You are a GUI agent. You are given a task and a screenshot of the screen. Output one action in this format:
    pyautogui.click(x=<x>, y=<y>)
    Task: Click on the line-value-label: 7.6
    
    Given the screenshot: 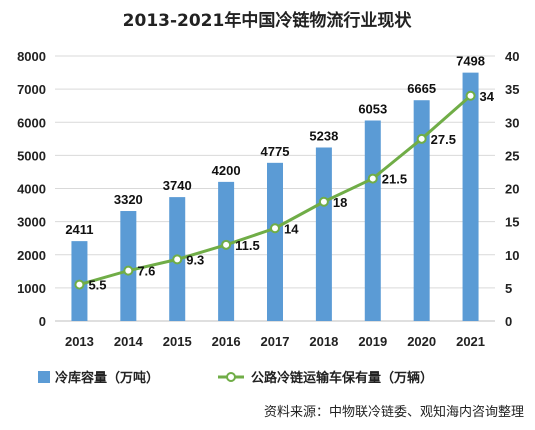 What is the action you would take?
    pyautogui.click(x=146, y=271)
    